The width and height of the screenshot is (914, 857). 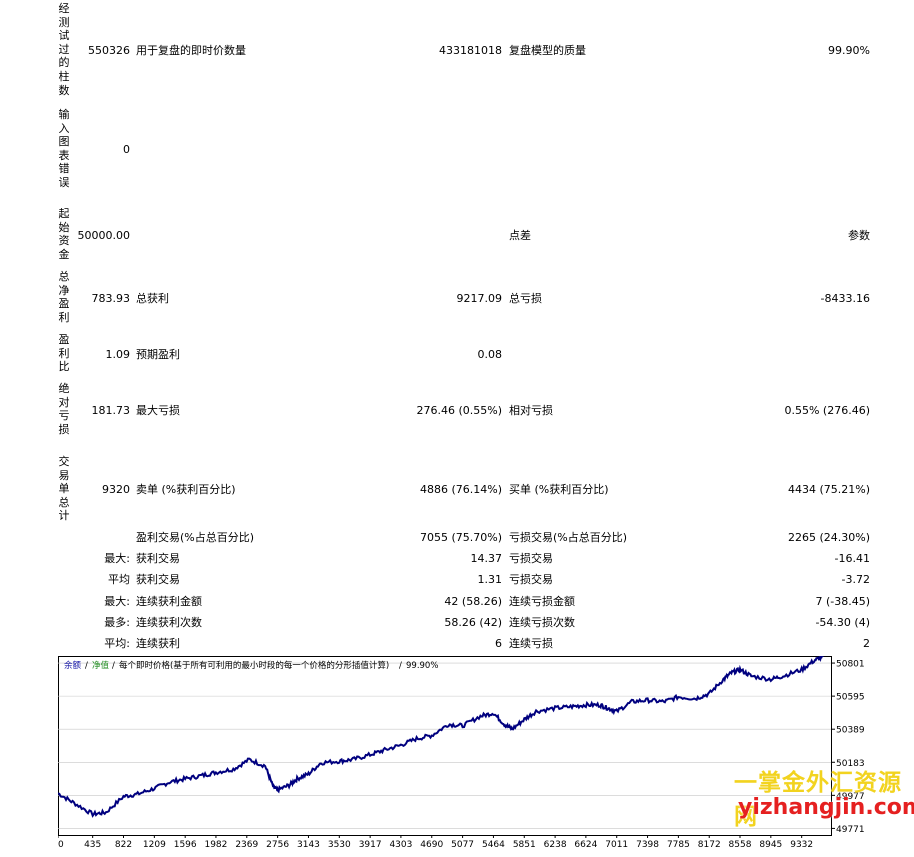 What do you see at coordinates (678, 845) in the screenshot?
I see `x-tick-label: 7785` at bounding box center [678, 845].